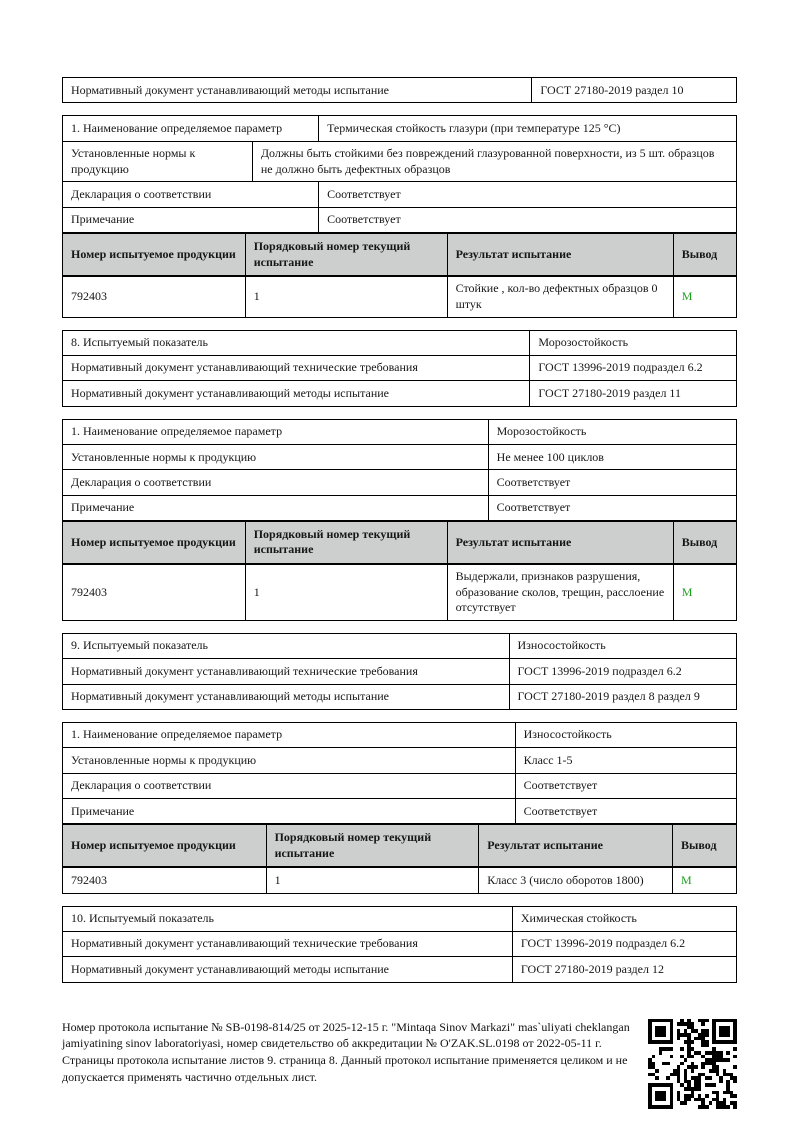  What do you see at coordinates (139, 342) in the screenshot?
I see `kv-label-cell: 8. Испытуемый показатель` at bounding box center [139, 342].